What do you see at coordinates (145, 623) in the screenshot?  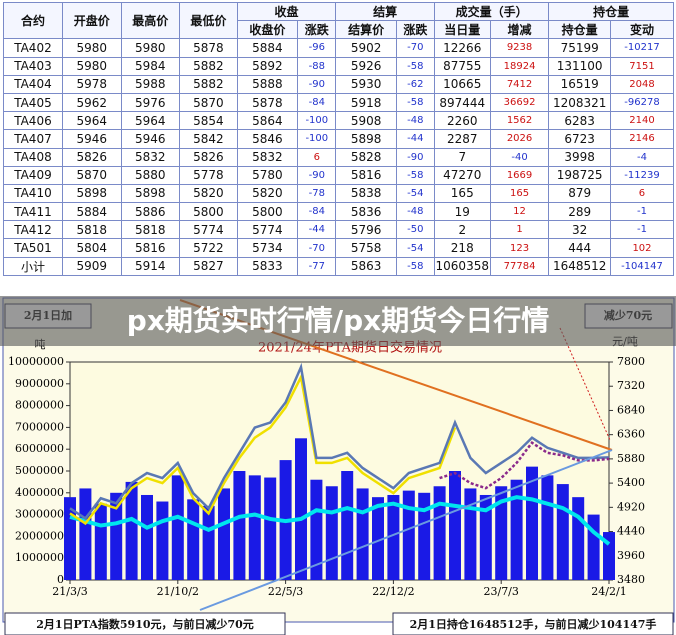 I see `note-box` at bounding box center [145, 623].